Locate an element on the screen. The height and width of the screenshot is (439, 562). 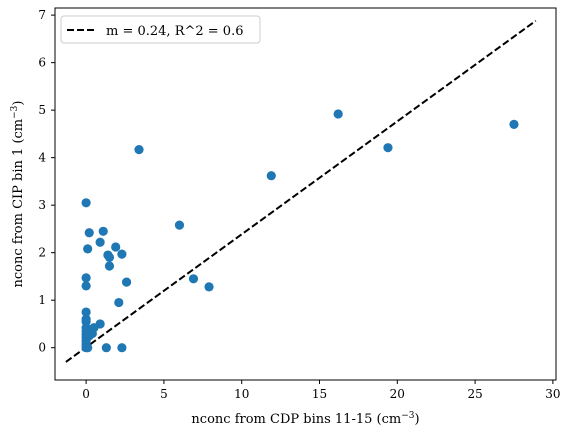
y-tick-label: 6 is located at coordinates (42, 63).